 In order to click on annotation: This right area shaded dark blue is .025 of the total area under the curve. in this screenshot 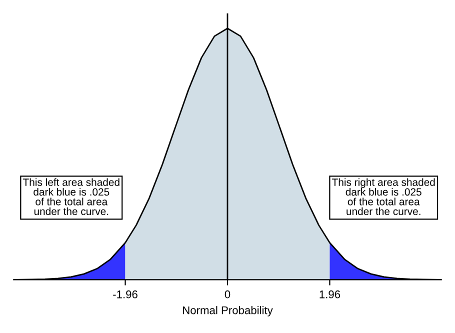, I will do `click(383, 197)`.